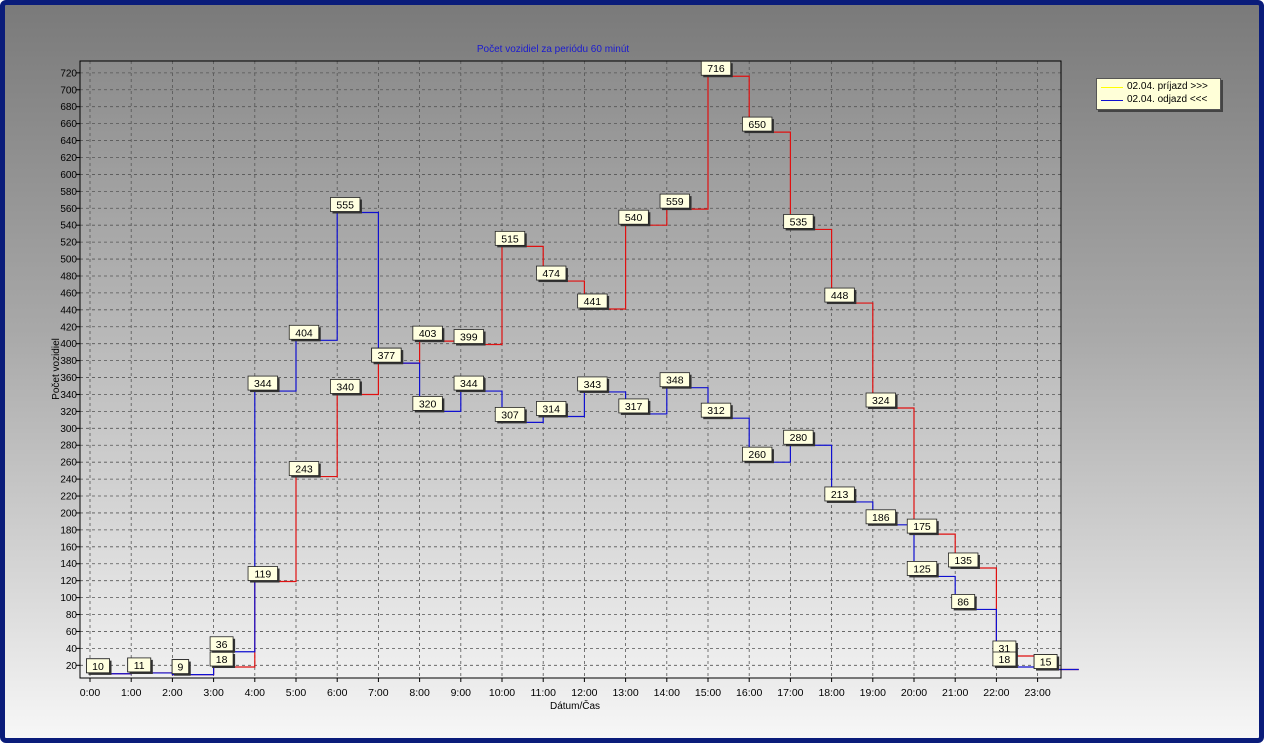 Image resolution: width=1264 pixels, height=748 pixels. I want to click on data-label: 403, so click(428, 334).